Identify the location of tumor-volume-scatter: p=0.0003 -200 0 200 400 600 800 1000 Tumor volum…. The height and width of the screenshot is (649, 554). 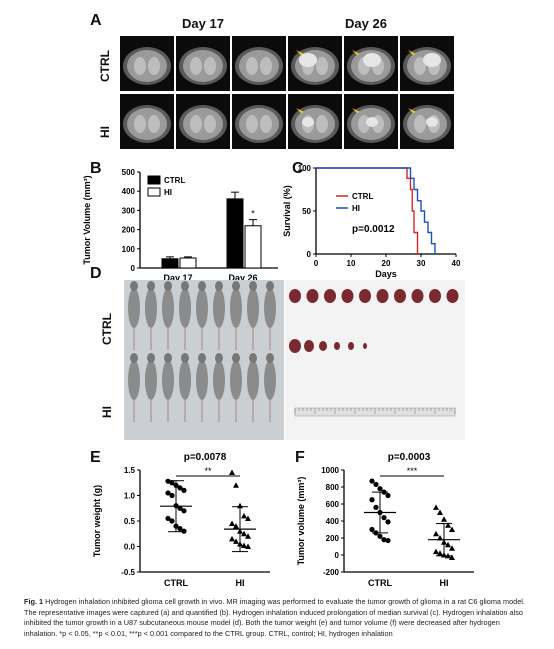
(385, 520).